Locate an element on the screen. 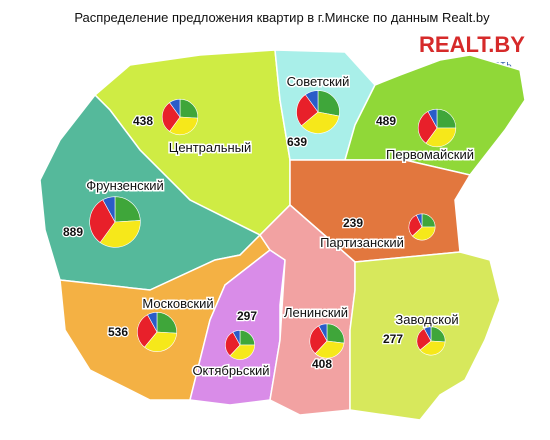  district-name: Заводской is located at coordinates (426, 319).